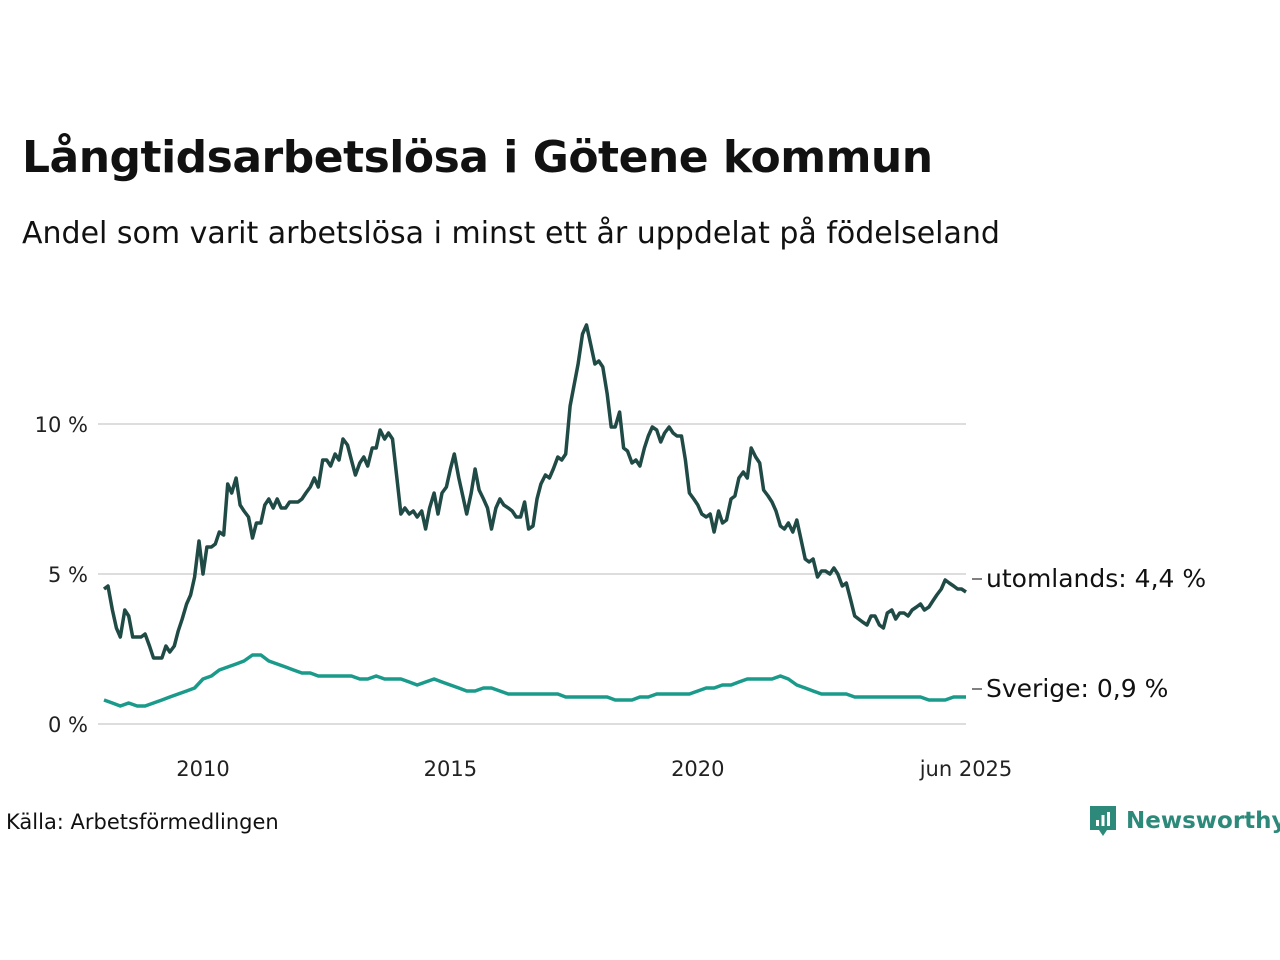  Describe the element at coordinates (1103, 821) in the screenshot. I see `newsworthy-icon` at that location.